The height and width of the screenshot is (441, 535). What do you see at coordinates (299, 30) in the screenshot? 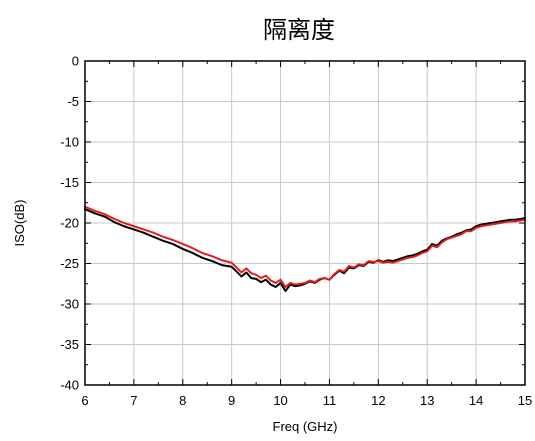
I see `chart-title: 隔离度` at bounding box center [299, 30].